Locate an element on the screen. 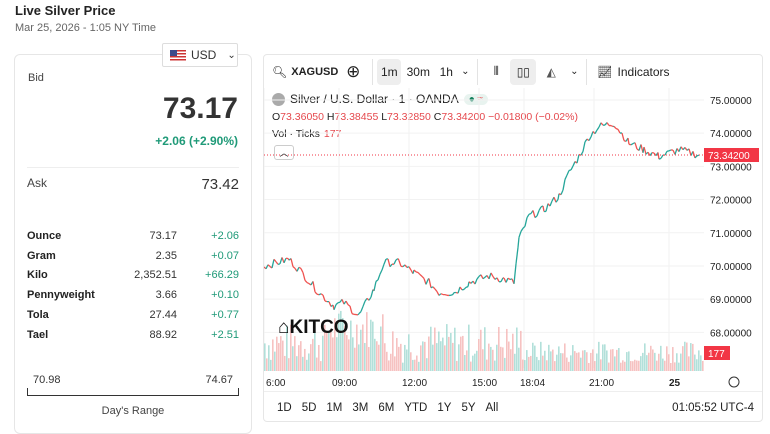 The height and width of the screenshot is (434, 770). timestamp: Mar 25, 2026 - 1:05 NY Time is located at coordinates (85, 28).